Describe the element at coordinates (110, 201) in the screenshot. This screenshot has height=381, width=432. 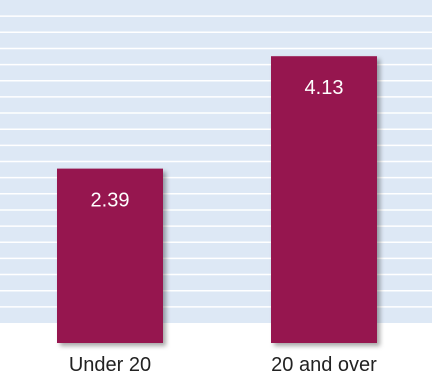
I see `data-label-1: 2.39` at that location.